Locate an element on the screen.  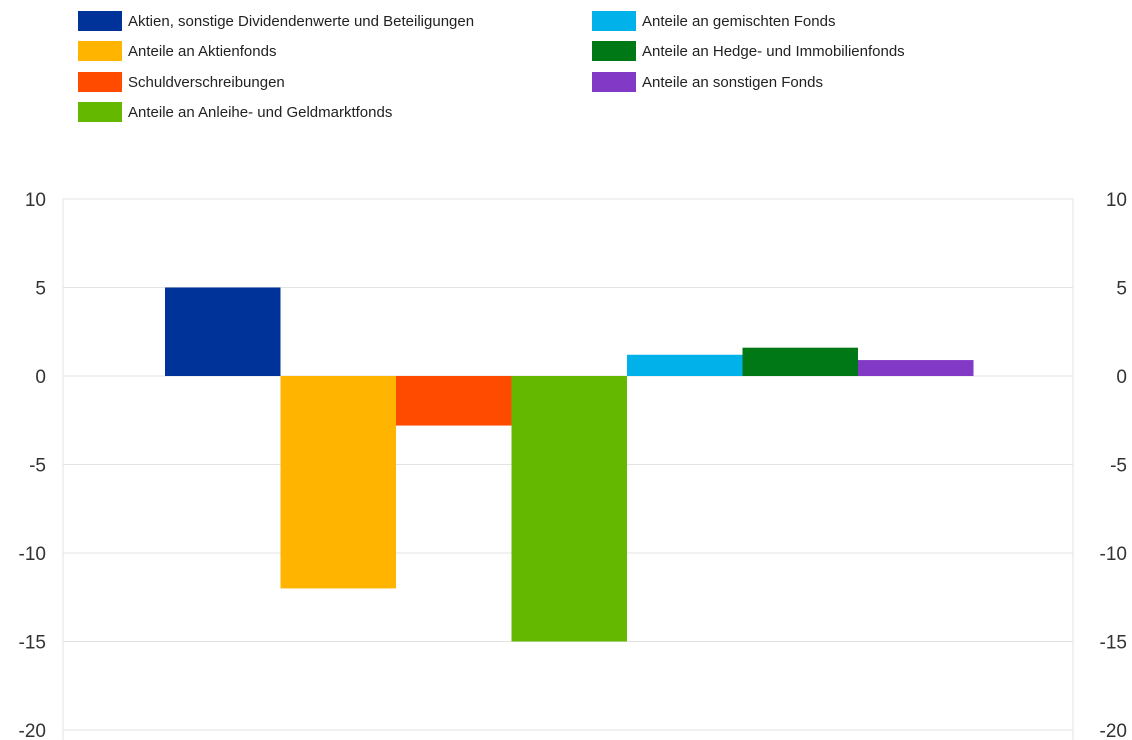
legend-item-schuldverschreibungen: Schuldverschreibungen is located at coordinates (181, 82).